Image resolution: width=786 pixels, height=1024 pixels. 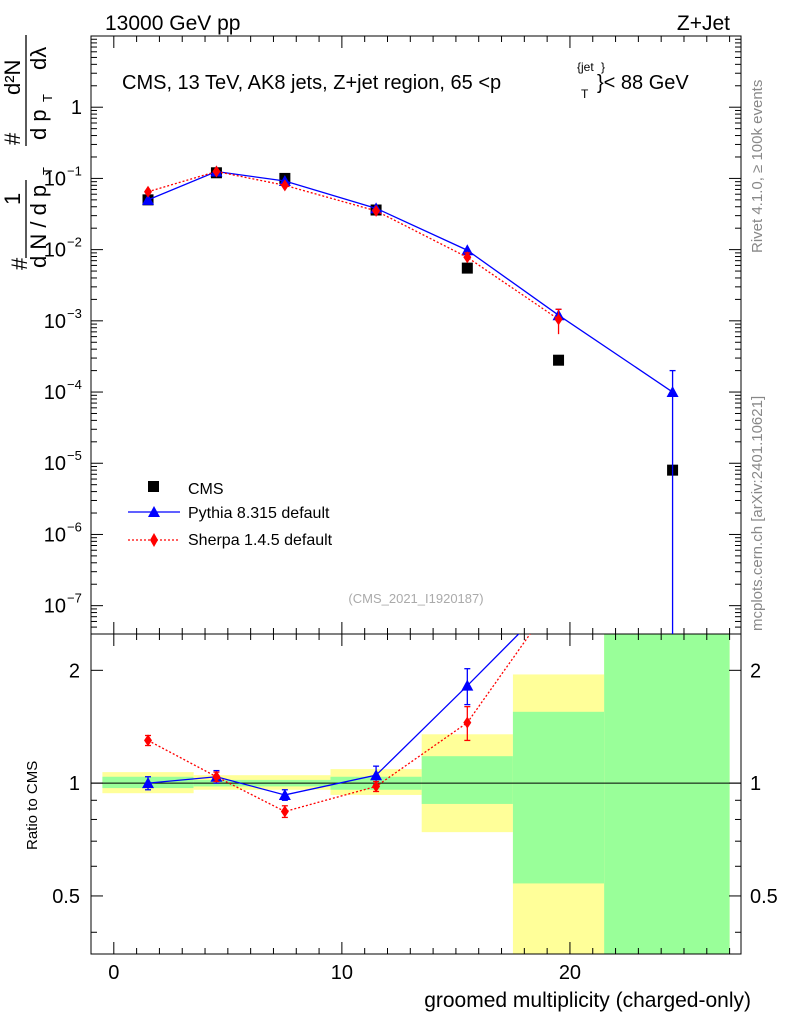 I want to click on x-axis-label: groomed multiplicity (charged-only), so click(x=587, y=1000).